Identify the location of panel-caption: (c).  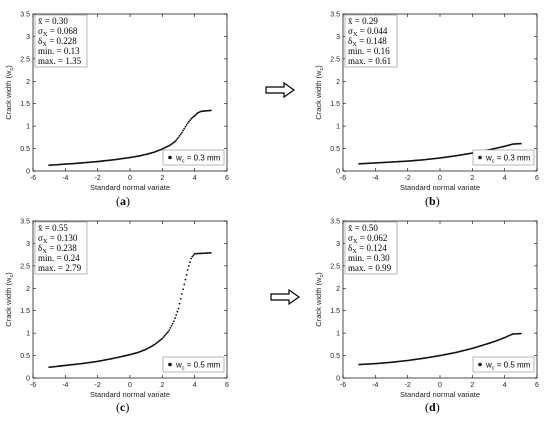
(123, 407).